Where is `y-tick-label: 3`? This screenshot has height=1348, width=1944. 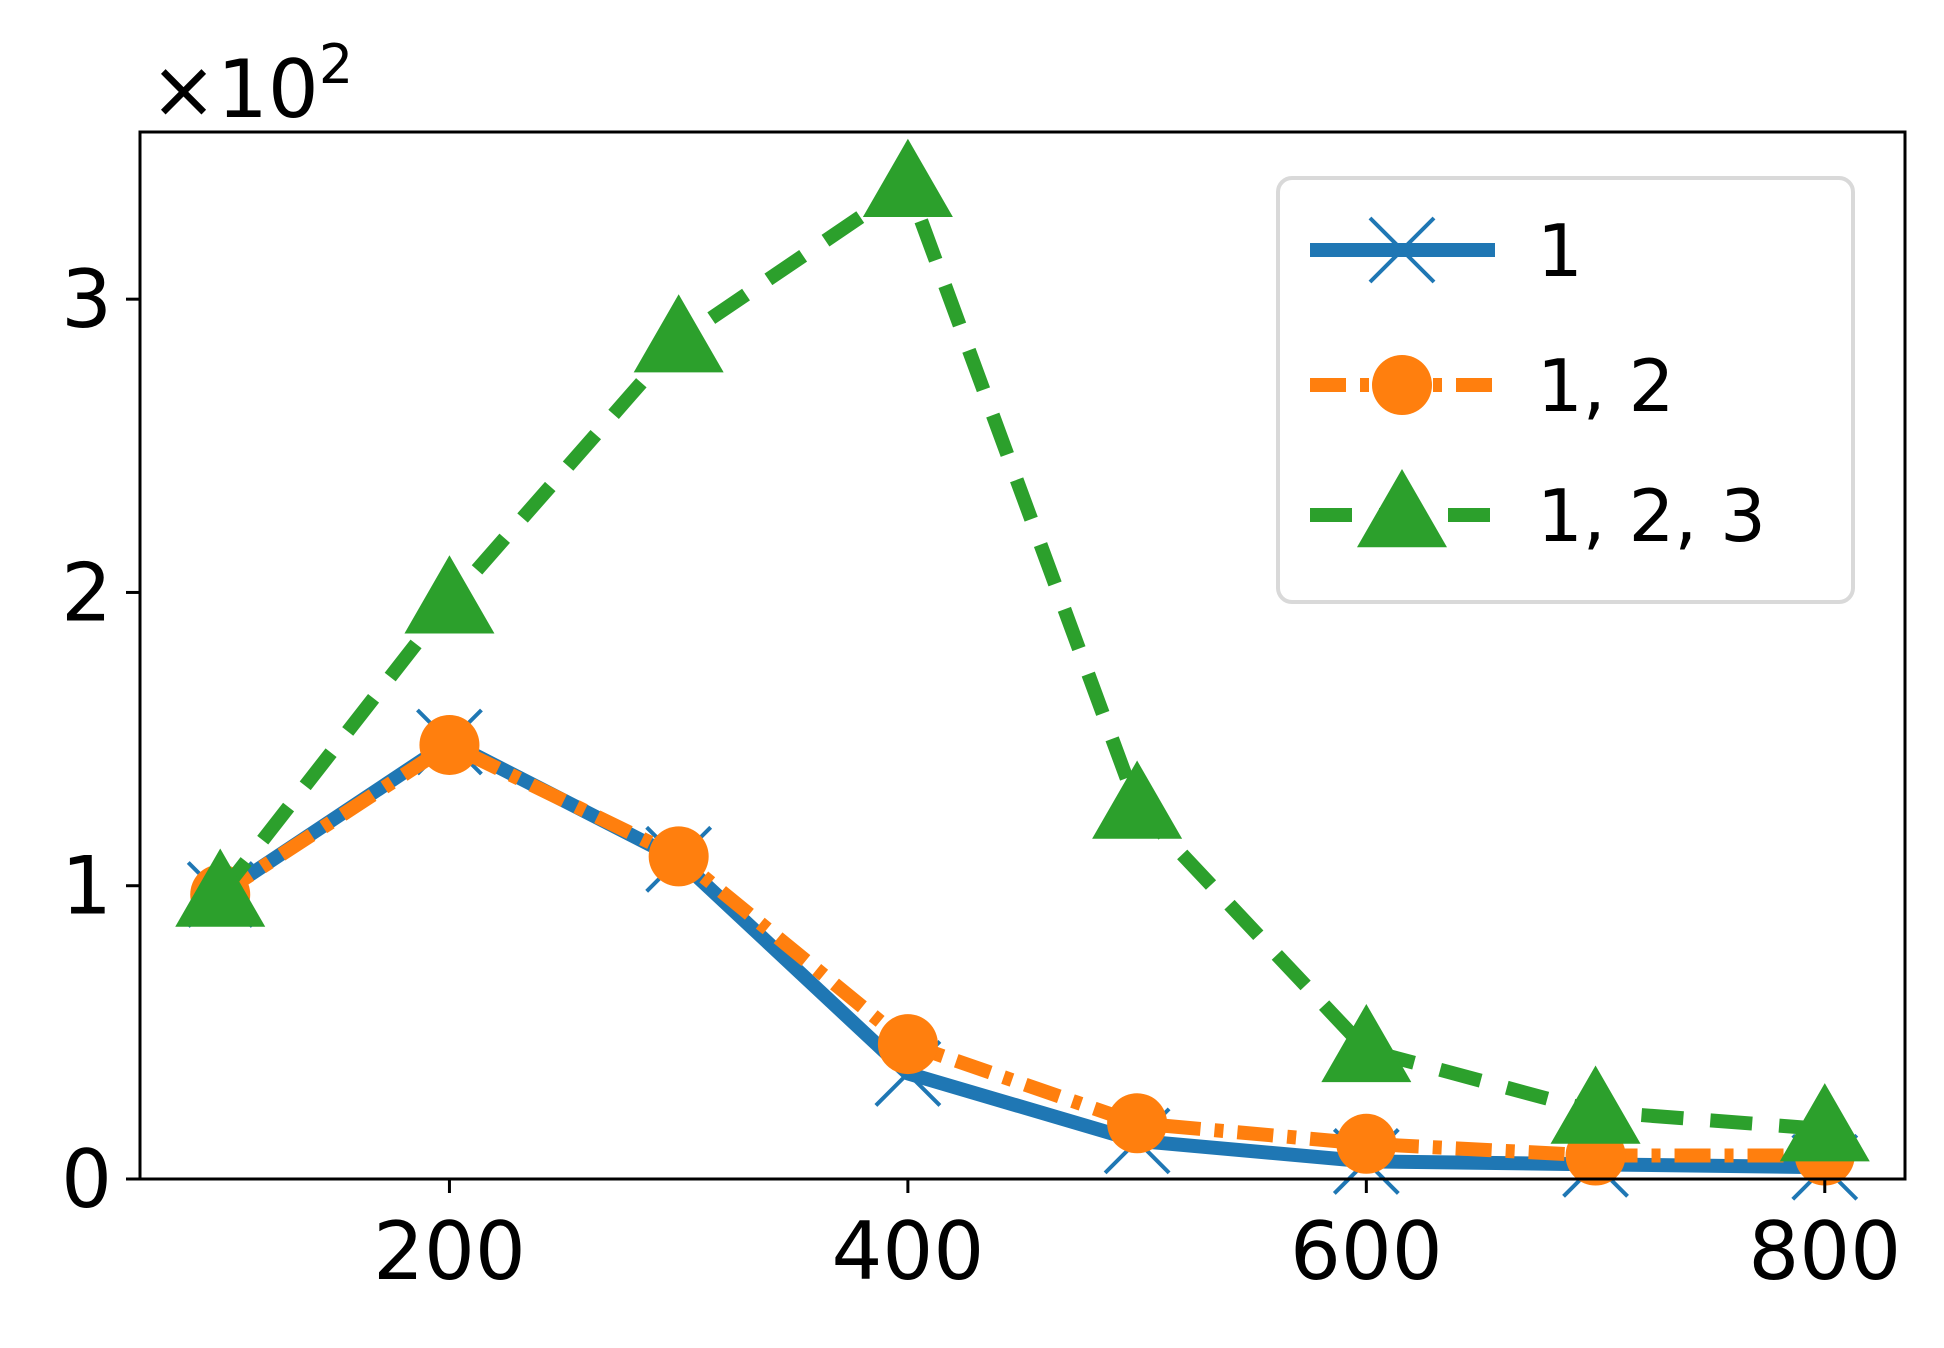 y-tick-label: 3 is located at coordinates (86, 299).